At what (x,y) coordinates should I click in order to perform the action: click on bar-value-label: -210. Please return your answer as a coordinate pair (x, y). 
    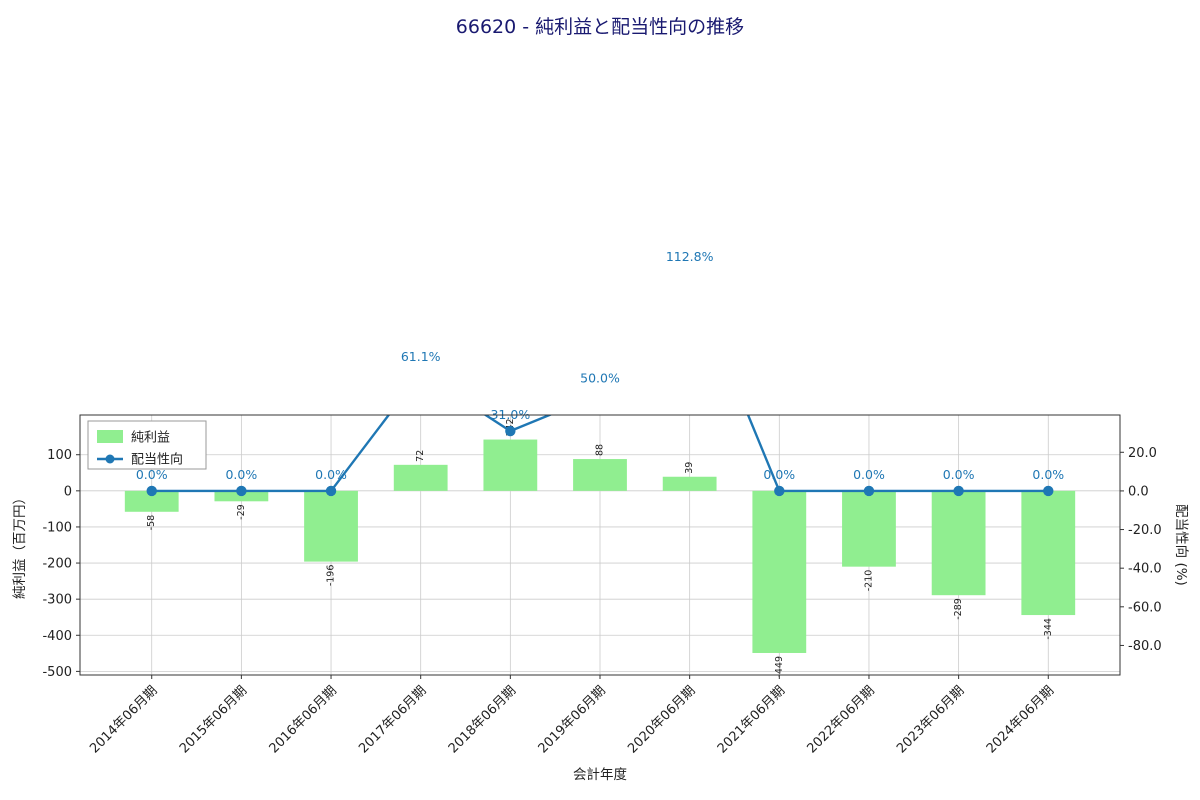
    Looking at the image, I should click on (868, 581).